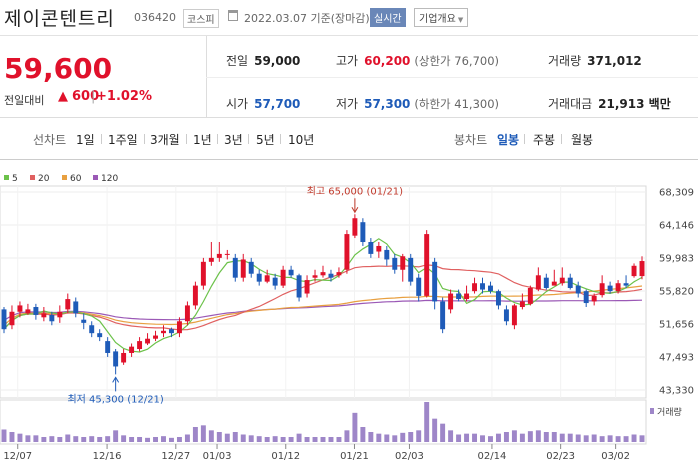 The height and width of the screenshot is (474, 698). I want to click on tab-daily: 일봉, so click(508, 140).